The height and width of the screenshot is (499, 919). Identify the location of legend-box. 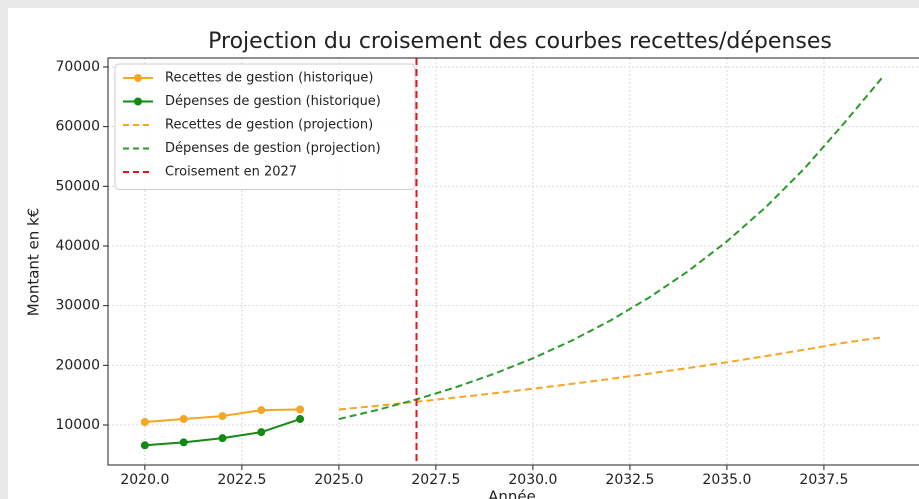
(265, 126).